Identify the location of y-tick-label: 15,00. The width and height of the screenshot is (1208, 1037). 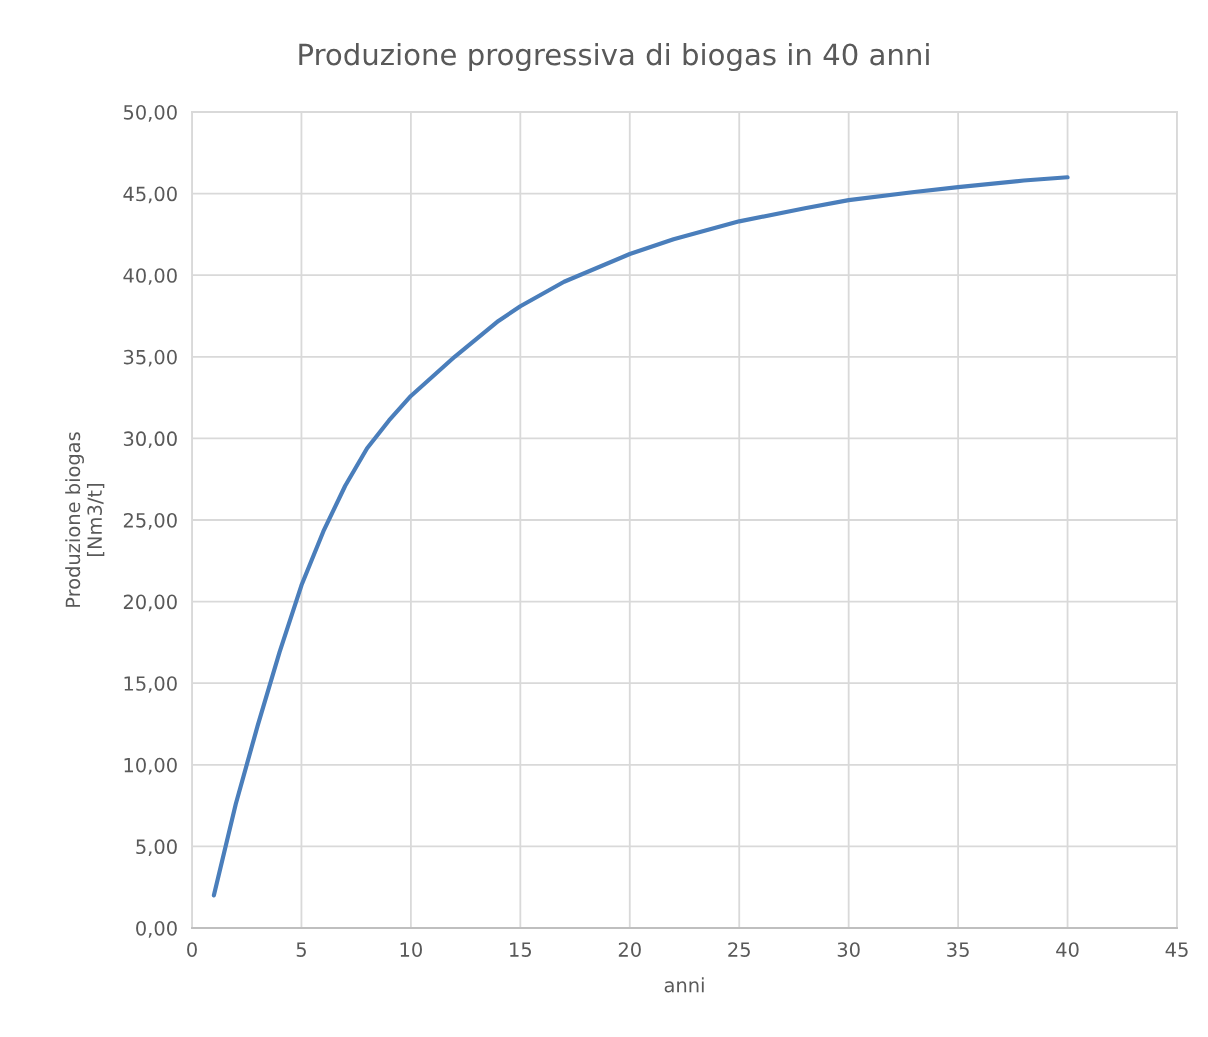
(150, 684).